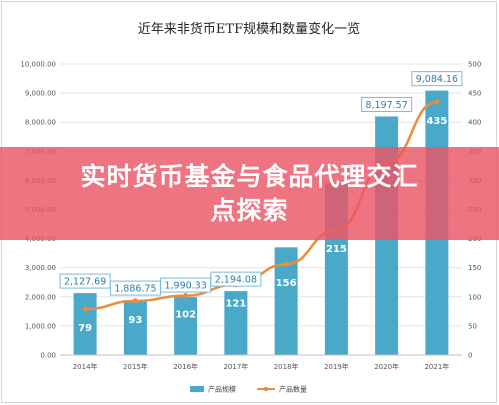  What do you see at coordinates (436, 121) in the screenshot?
I see `line-value-label: 435` at bounding box center [436, 121].